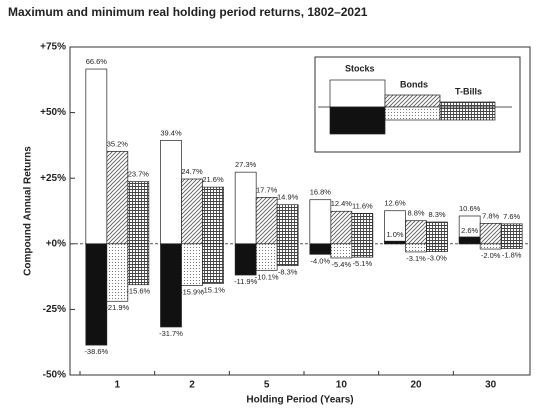 This screenshot has width=550, height=411. Describe the element at coordinates (512, 255) in the screenshot. I see `value-label: -1.8%` at that location.